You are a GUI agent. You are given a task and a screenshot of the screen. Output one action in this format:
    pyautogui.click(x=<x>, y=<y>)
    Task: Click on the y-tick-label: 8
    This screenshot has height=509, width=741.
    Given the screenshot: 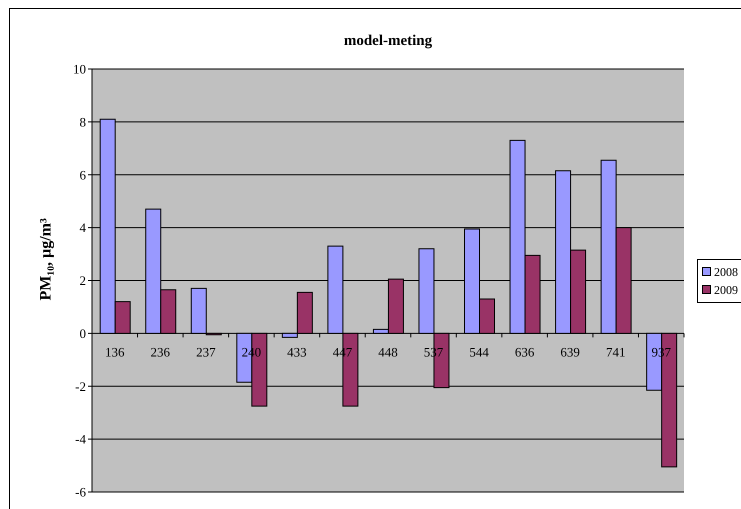 What is the action you would take?
    pyautogui.click(x=83, y=122)
    